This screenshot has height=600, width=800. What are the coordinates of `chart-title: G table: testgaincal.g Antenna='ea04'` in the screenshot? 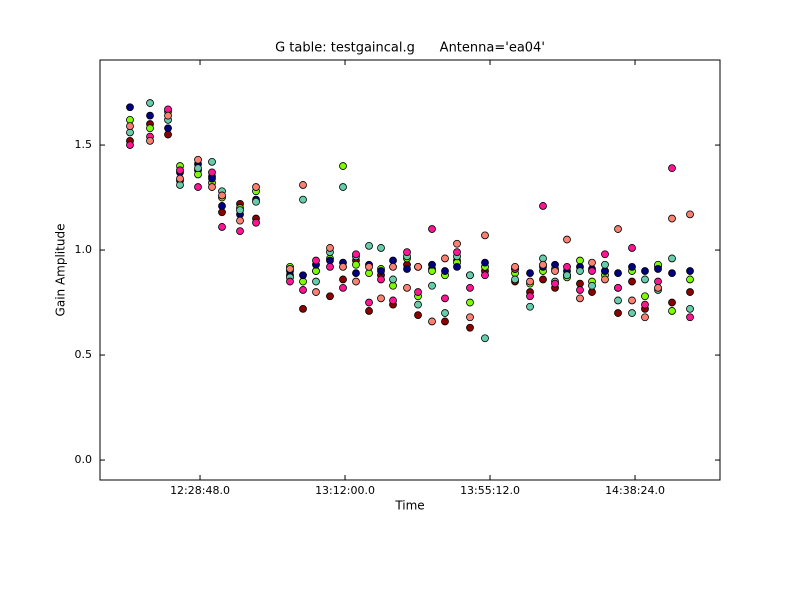 It's located at (410, 48).